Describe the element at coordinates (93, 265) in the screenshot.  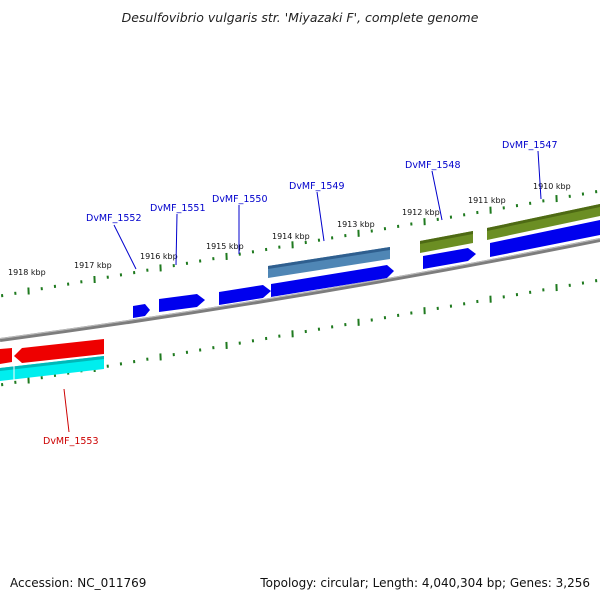
I see `kbp-label-1917: 1917 kbp` at that location.